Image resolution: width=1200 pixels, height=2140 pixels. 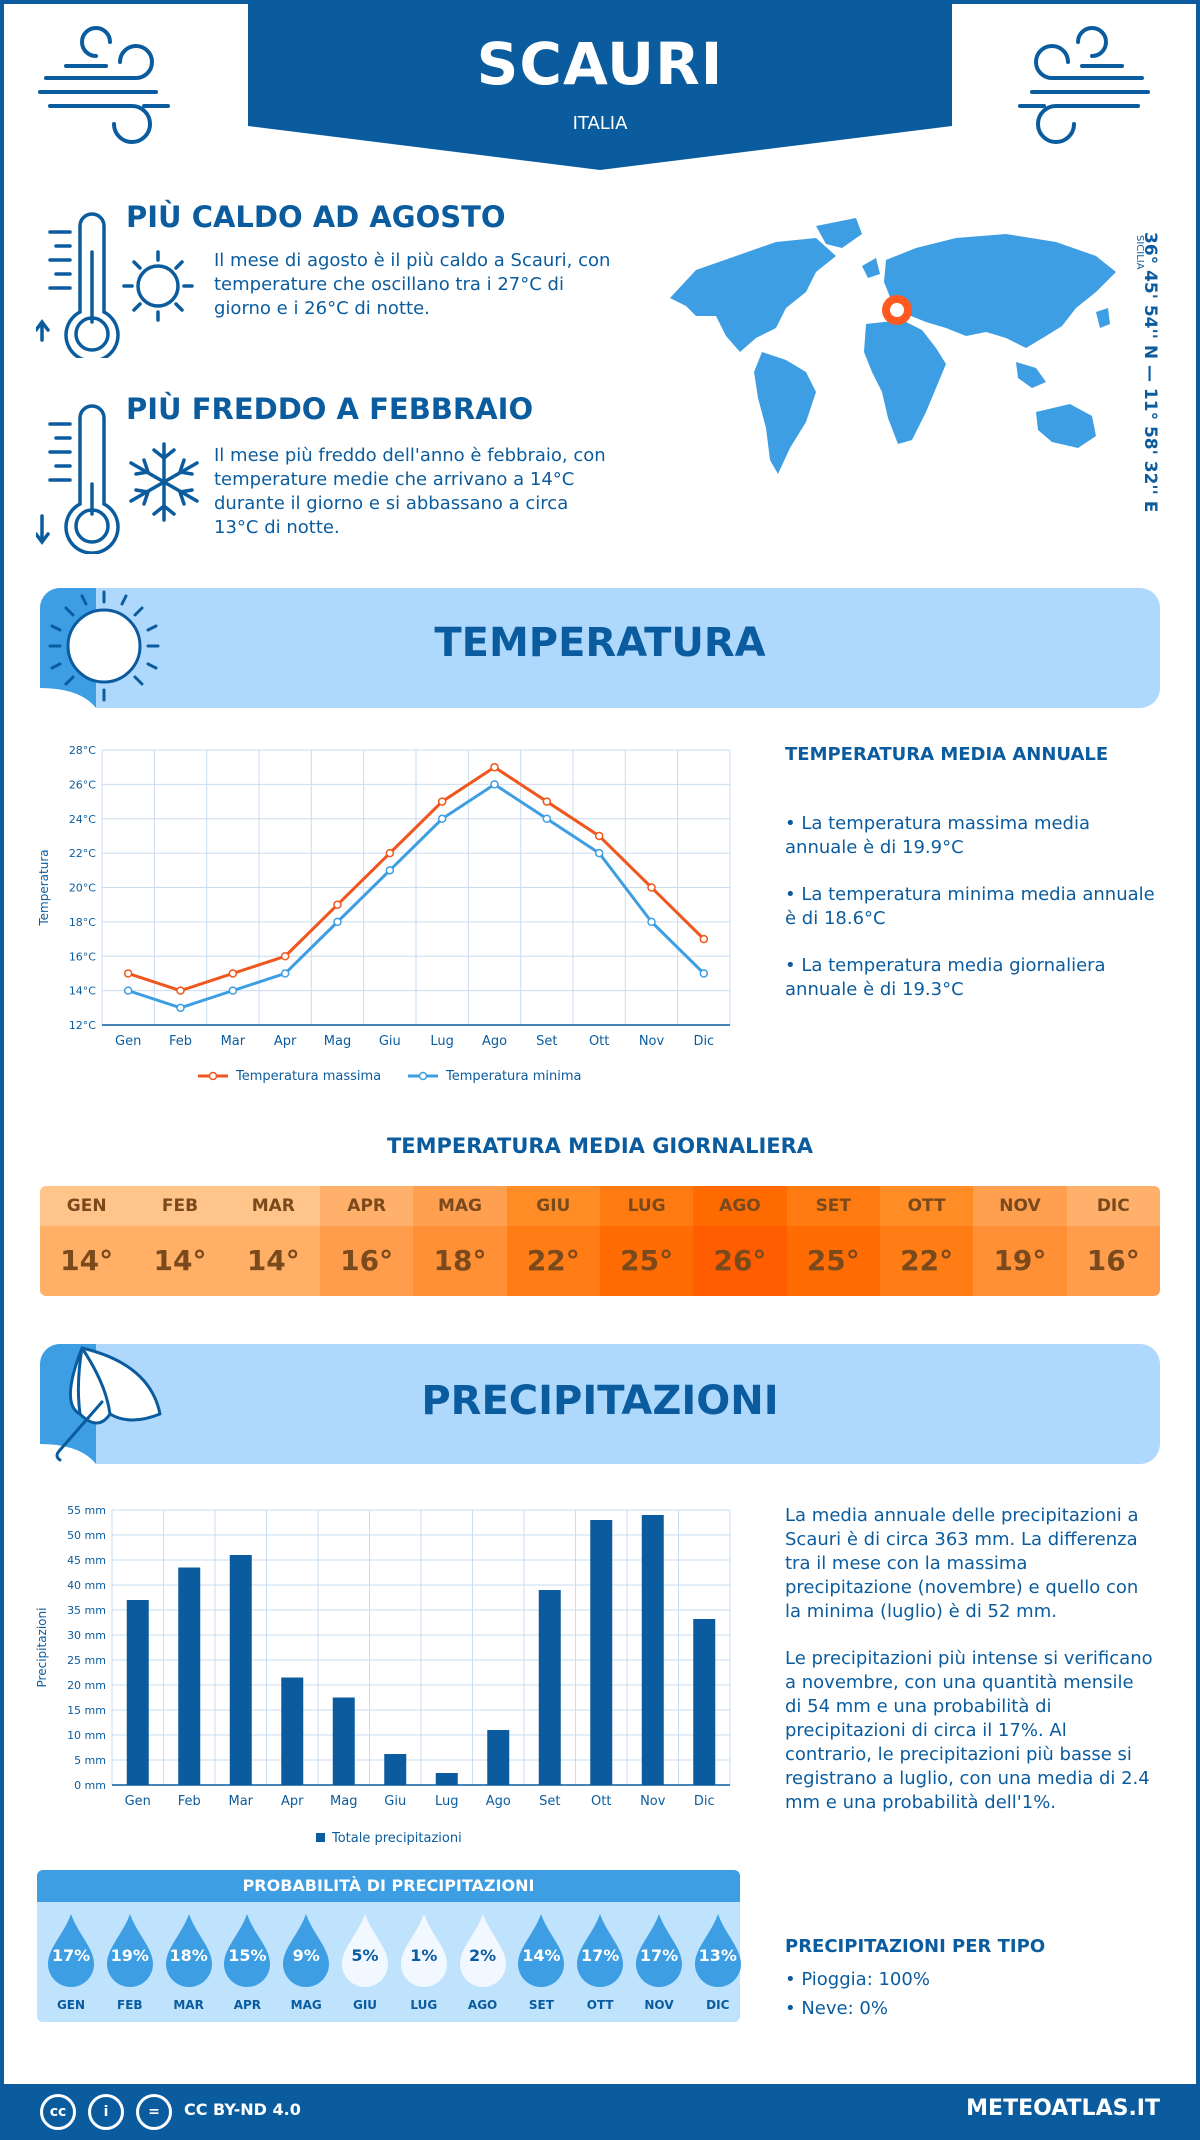 I want to click on probability-drop: 9%, so click(x=306, y=1952).